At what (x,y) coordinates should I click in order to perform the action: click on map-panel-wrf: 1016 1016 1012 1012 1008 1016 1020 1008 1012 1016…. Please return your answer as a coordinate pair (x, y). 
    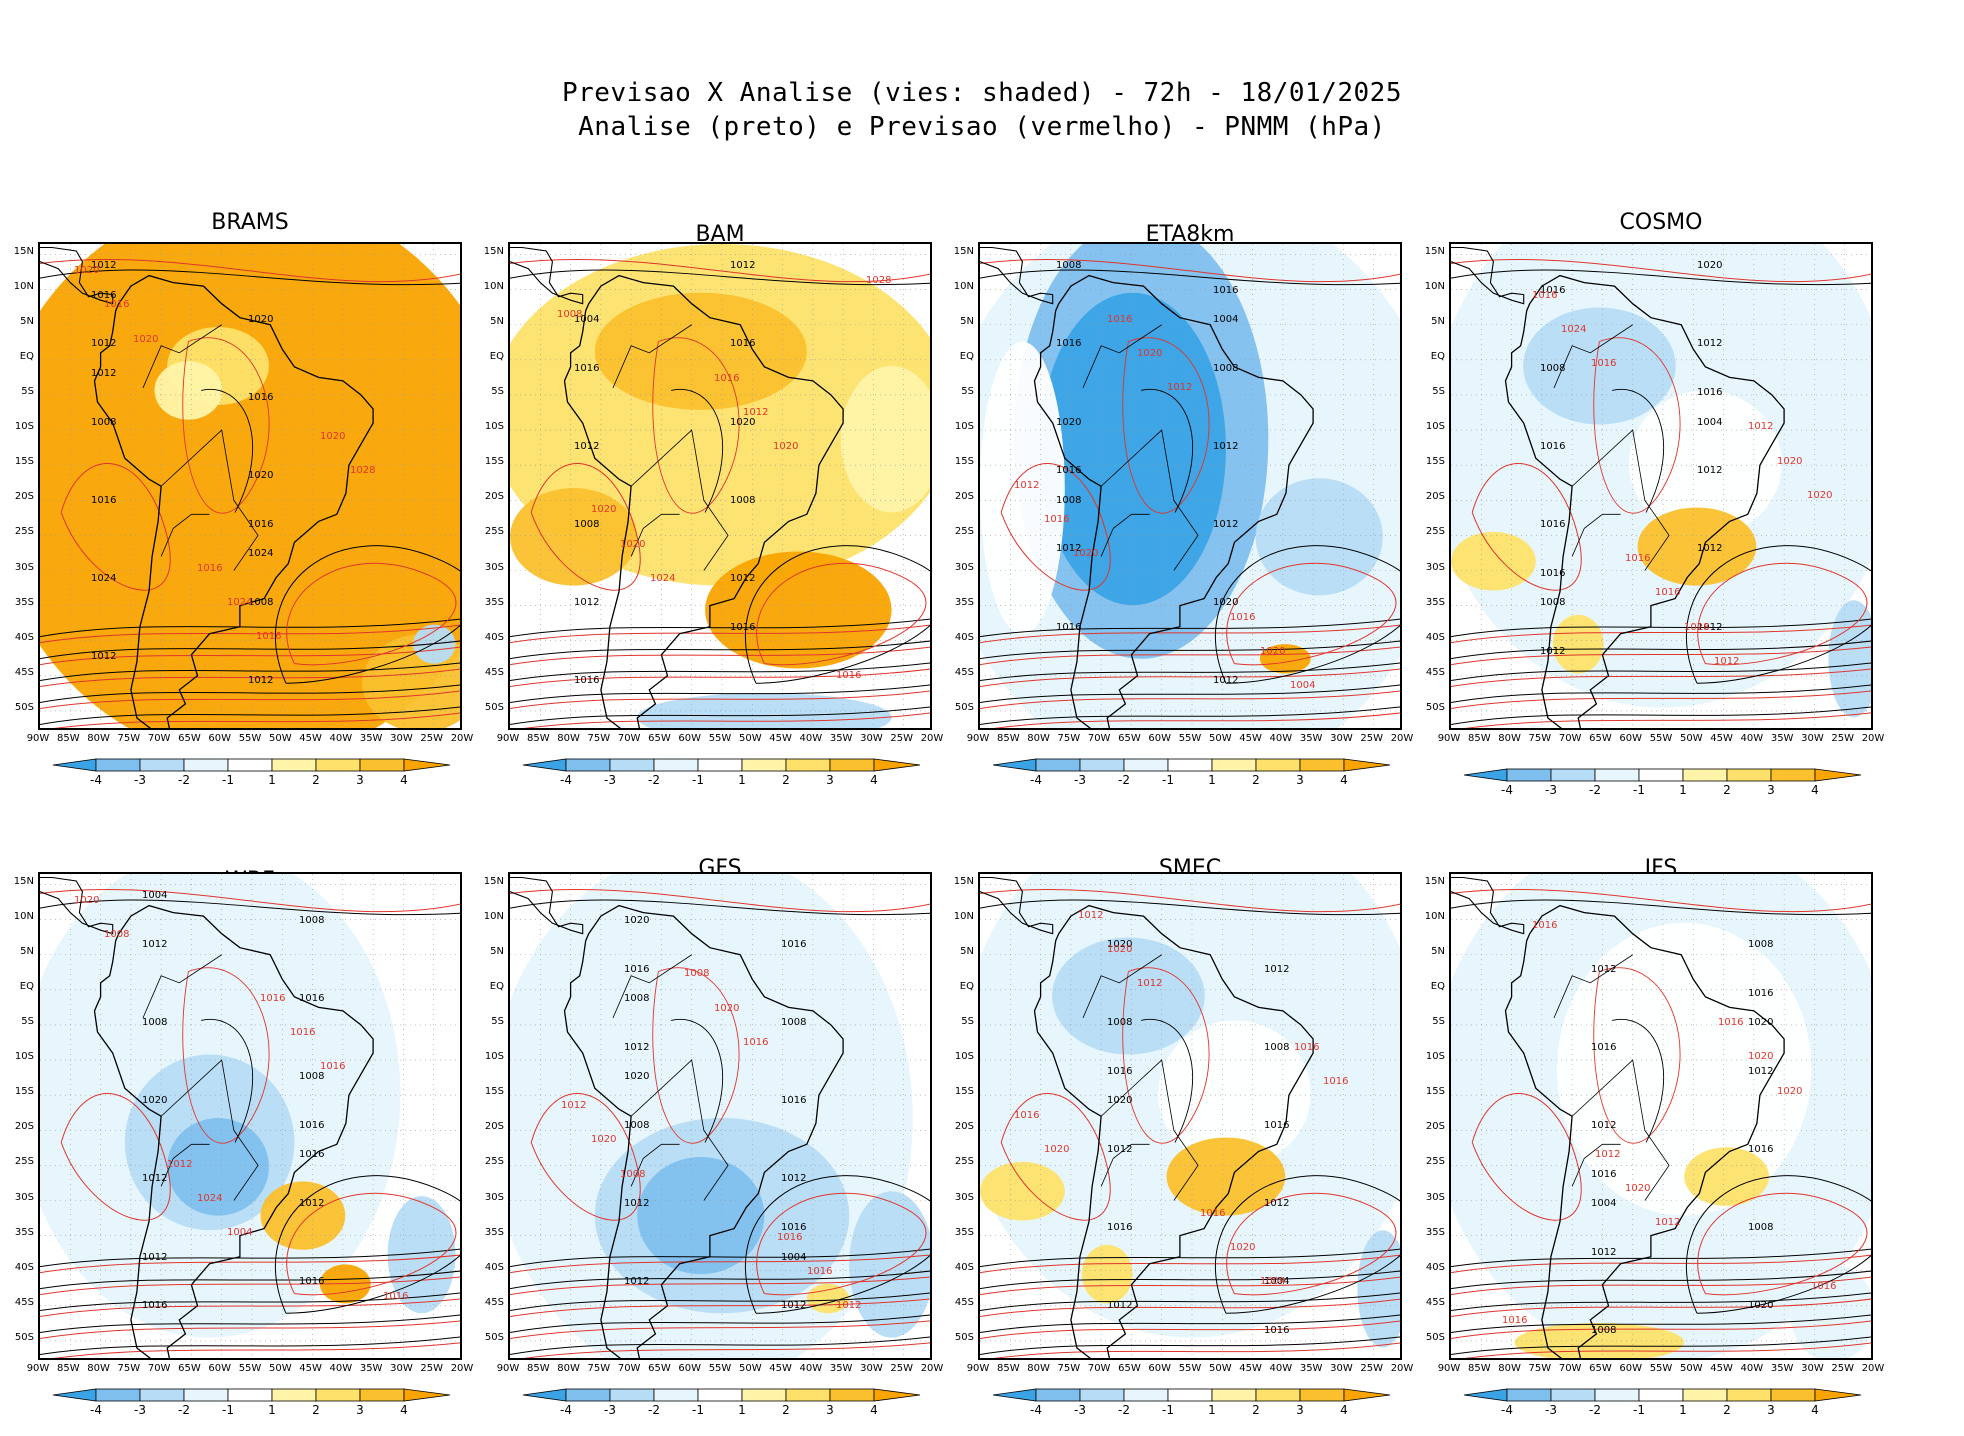
    Looking at the image, I should click on (250, 1116).